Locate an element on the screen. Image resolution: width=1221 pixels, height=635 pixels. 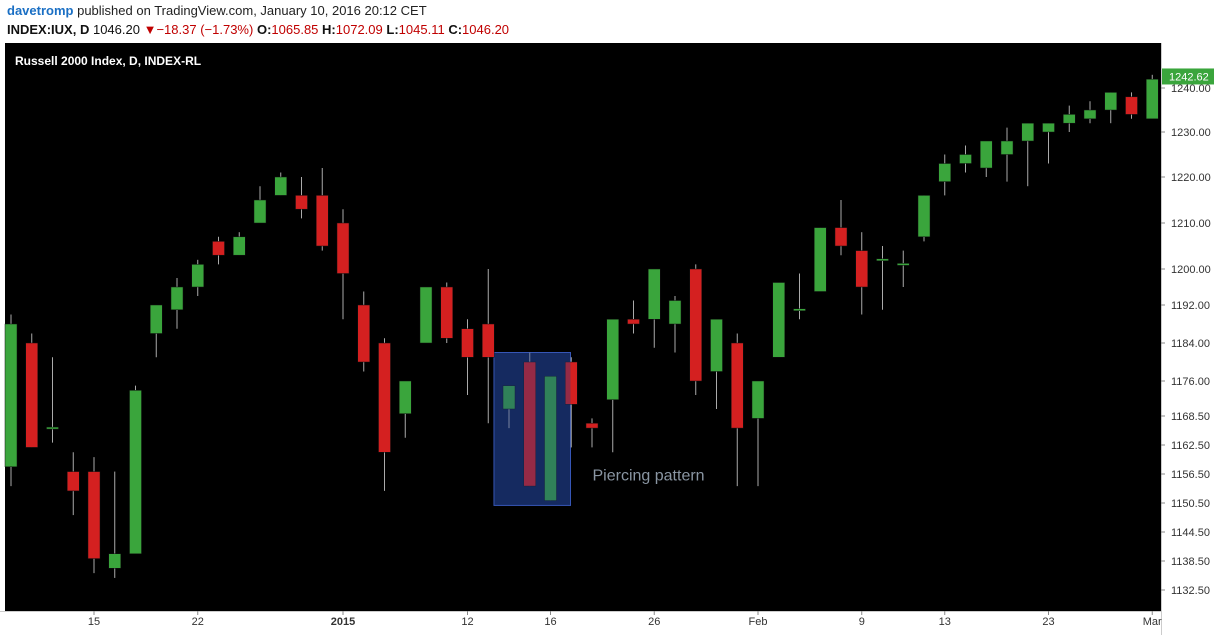
y-tick-label: 1144.50 is located at coordinates (1190, 533).